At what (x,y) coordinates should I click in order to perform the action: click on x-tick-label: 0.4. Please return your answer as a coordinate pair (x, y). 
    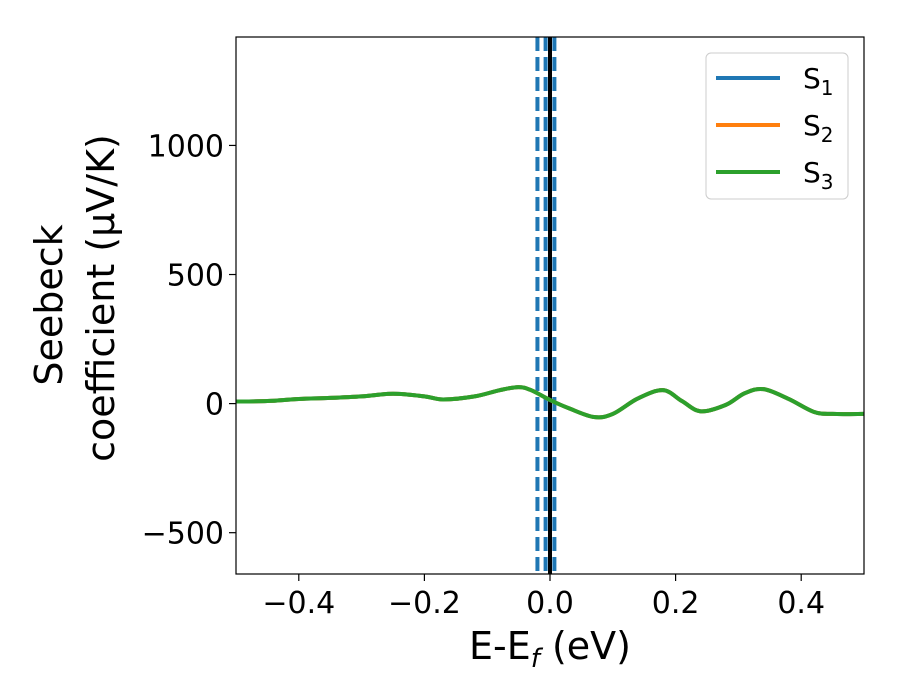
    Looking at the image, I should click on (801, 603).